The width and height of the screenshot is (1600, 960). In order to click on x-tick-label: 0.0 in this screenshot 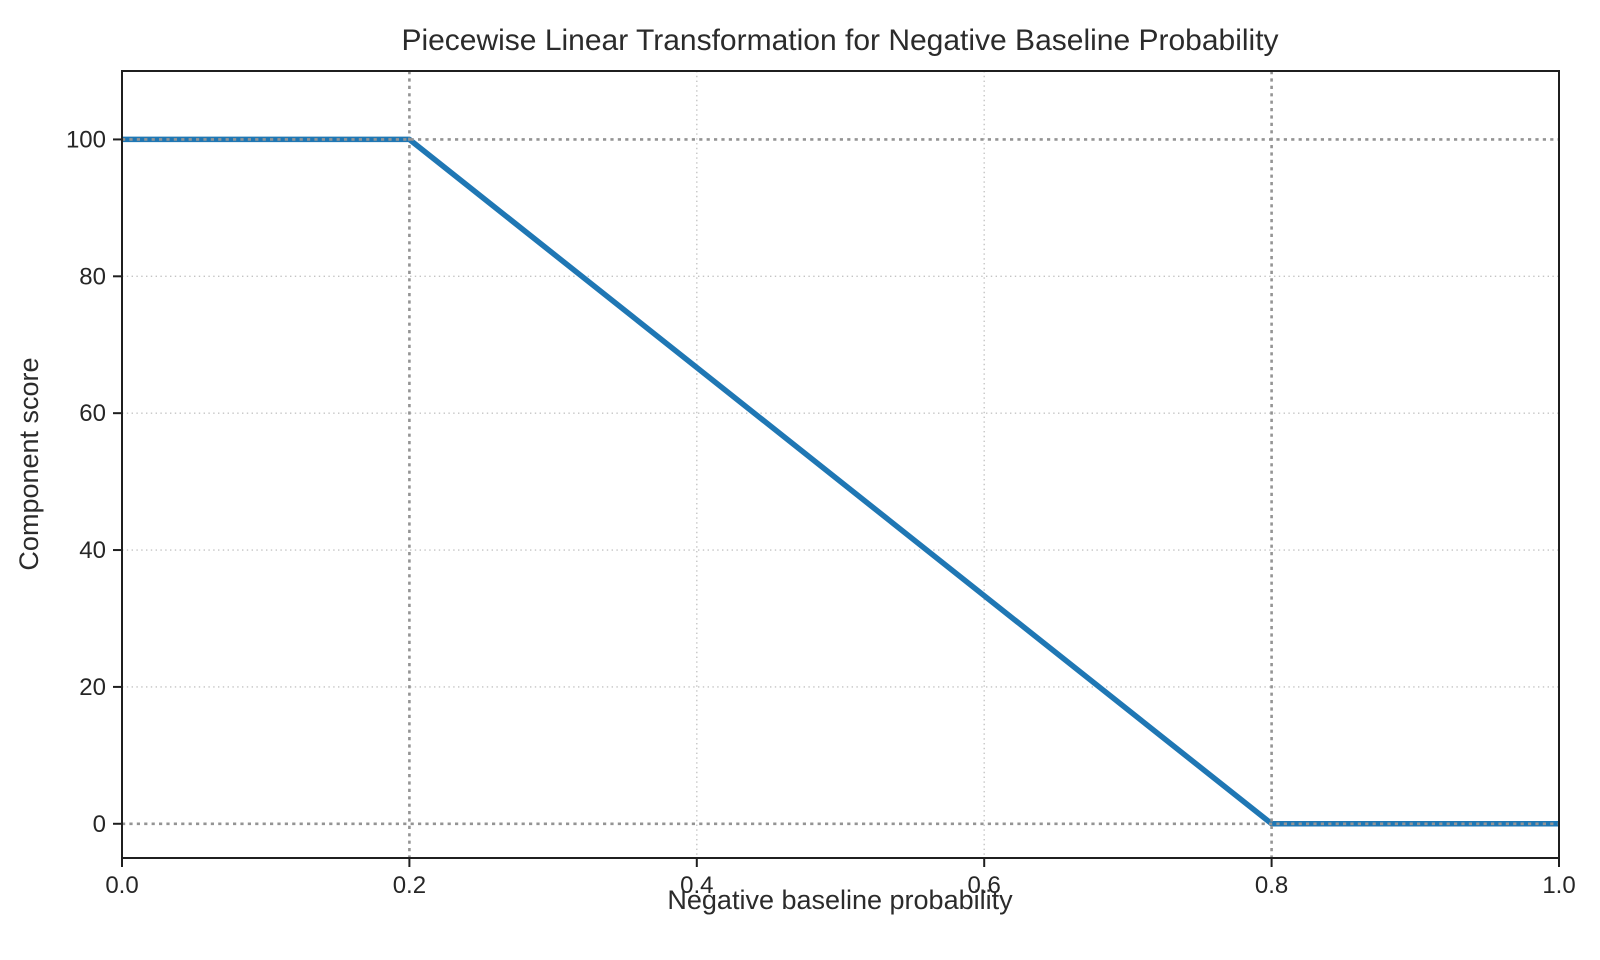, I will do `click(121, 885)`.